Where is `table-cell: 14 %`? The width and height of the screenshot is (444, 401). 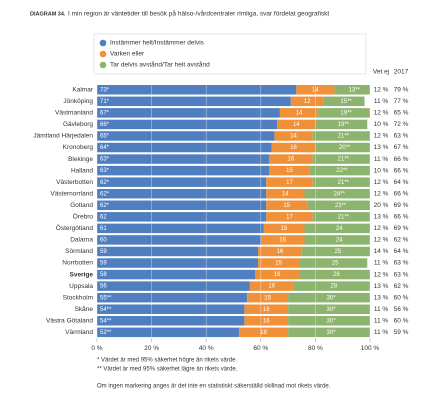 table-cell: 14 % is located at coordinates (381, 251).